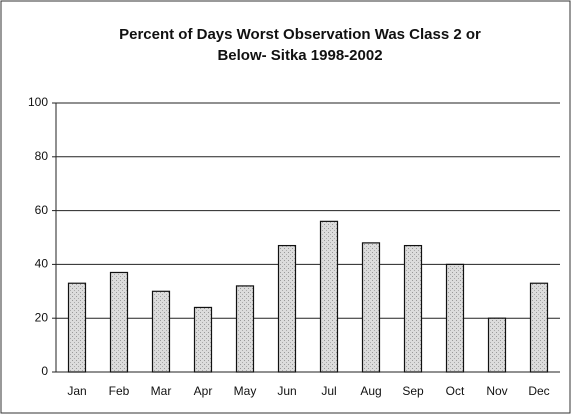 This screenshot has height=414, width=571. I want to click on x-tick-label: Oct, so click(455, 391).